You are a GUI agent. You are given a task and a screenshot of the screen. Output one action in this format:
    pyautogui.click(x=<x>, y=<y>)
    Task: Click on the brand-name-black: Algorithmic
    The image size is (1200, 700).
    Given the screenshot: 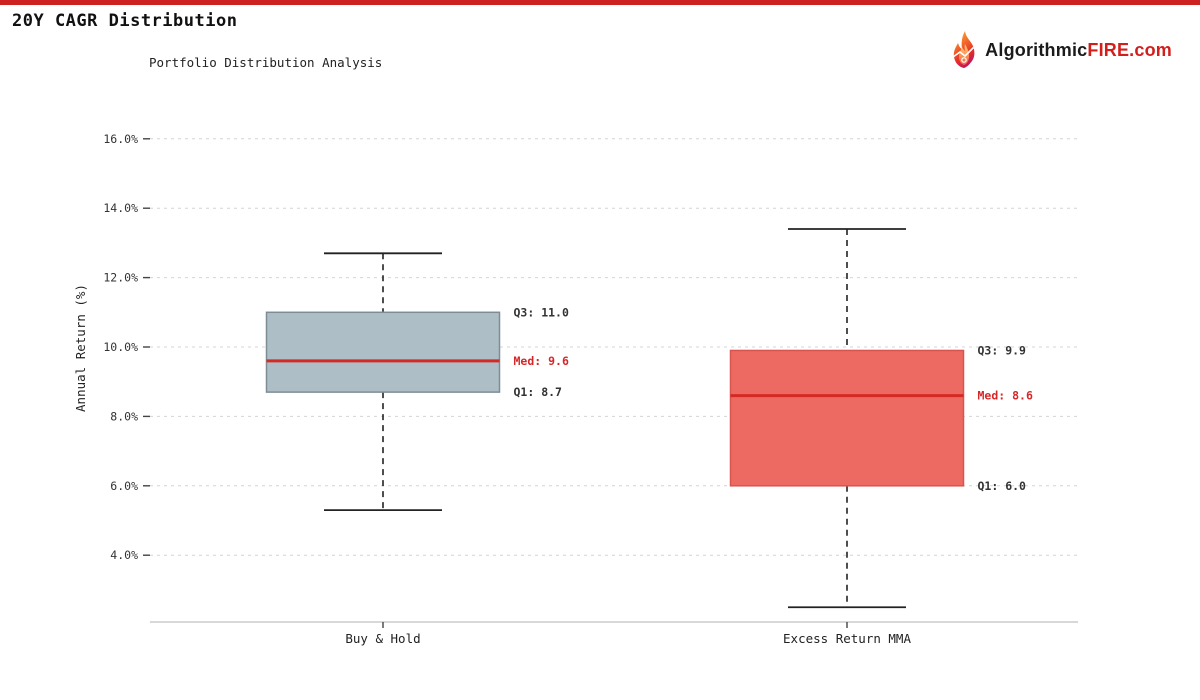 What is the action you would take?
    pyautogui.click(x=1036, y=49)
    